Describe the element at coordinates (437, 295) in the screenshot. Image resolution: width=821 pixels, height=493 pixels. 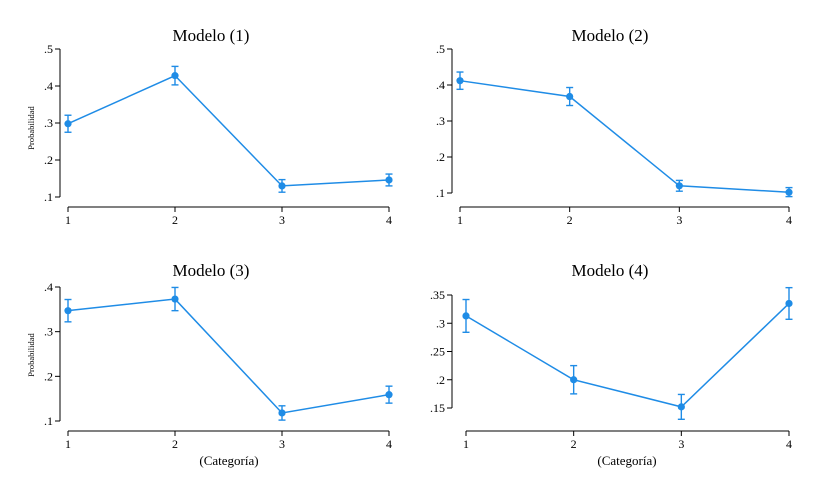
I see `y-tick-label: .35` at that location.